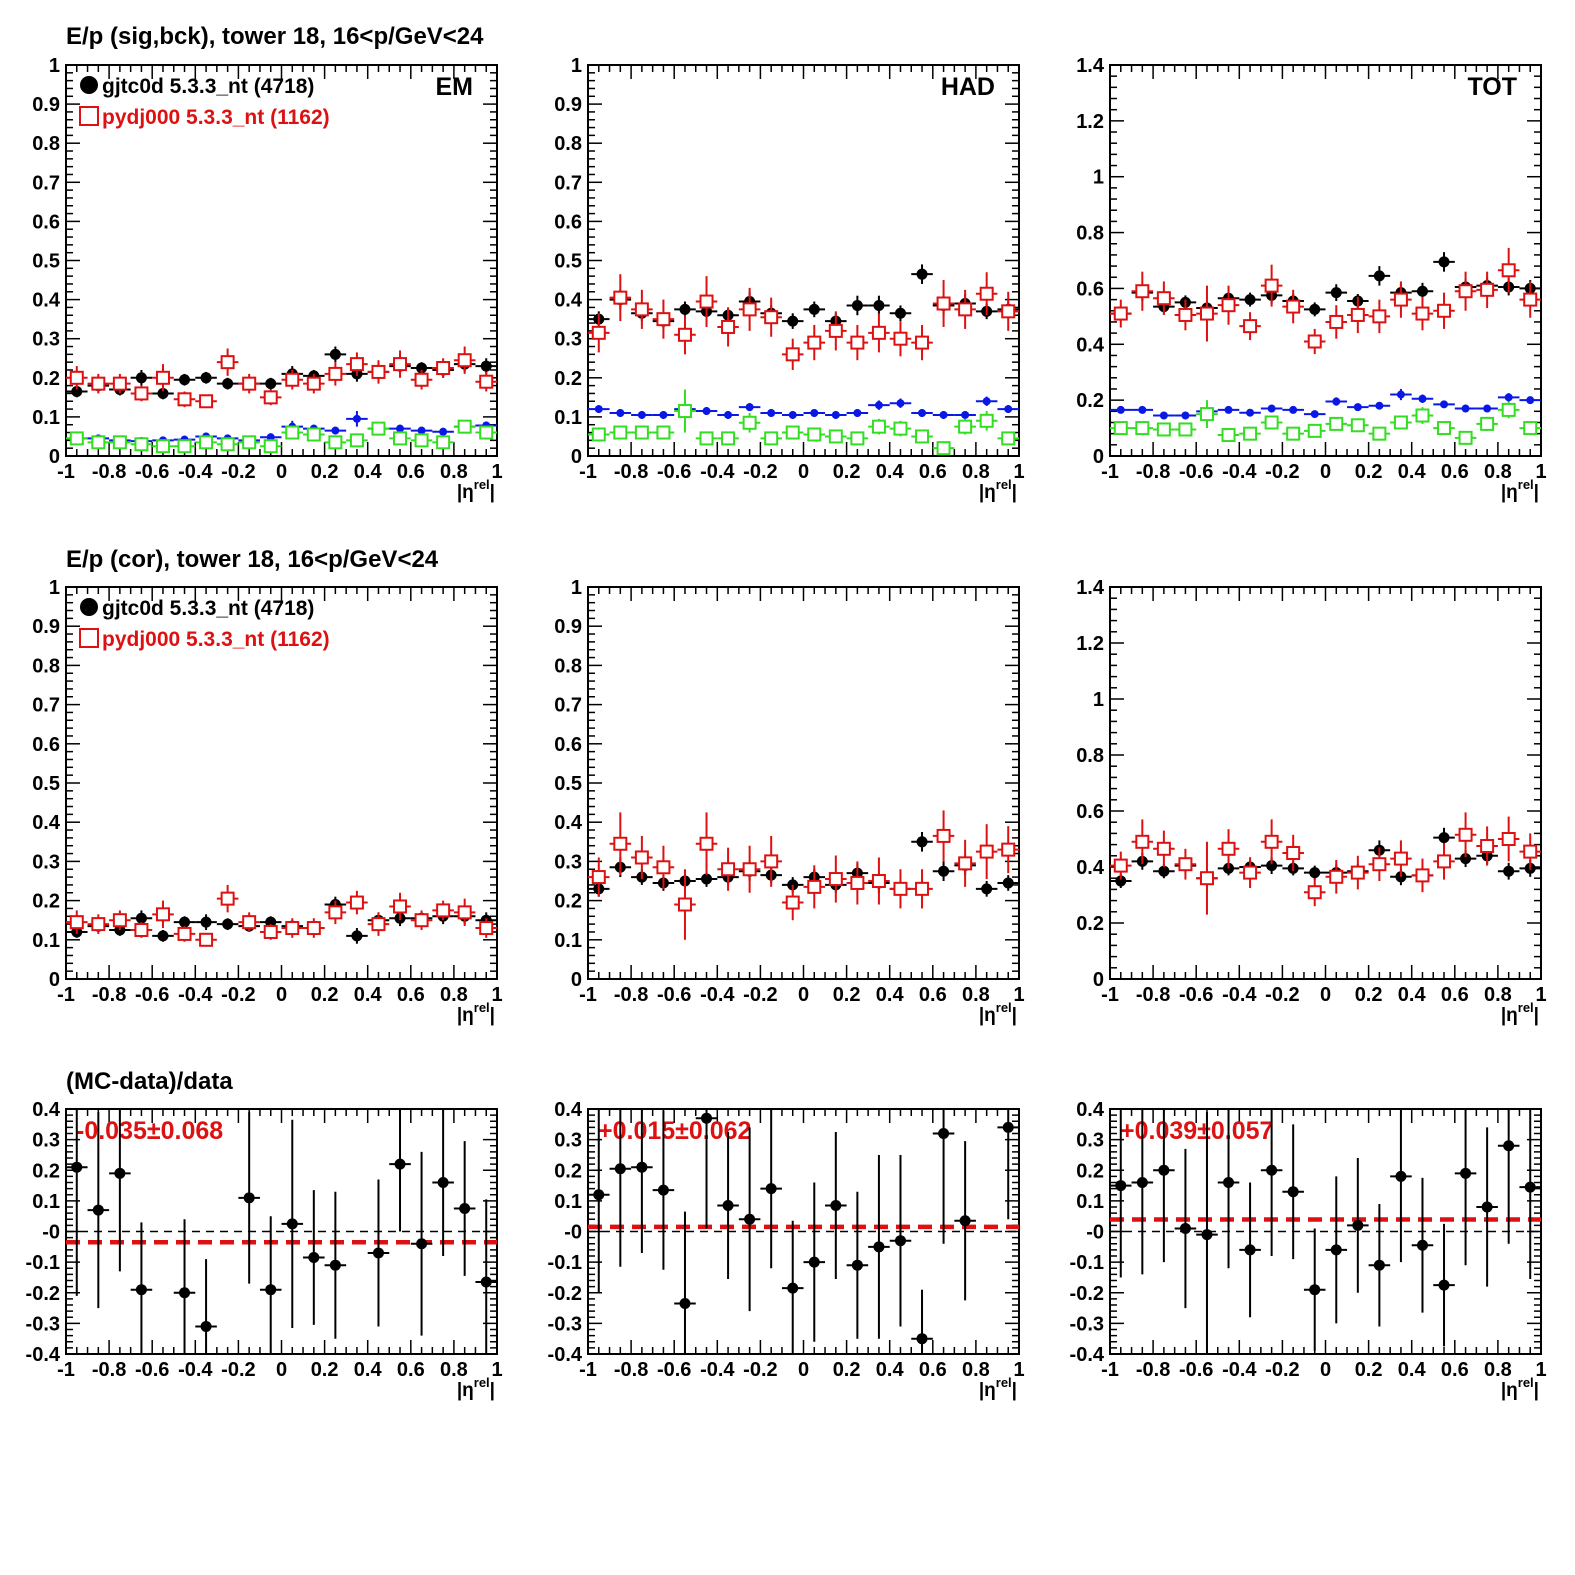  I want to click on y-tick-label: 0.9, so click(46, 105).